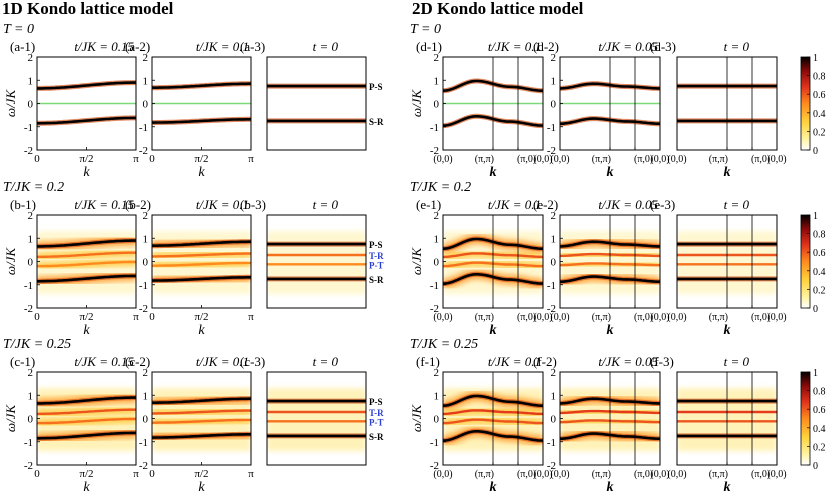  Describe the element at coordinates (22, 361) in the screenshot. I see `panel-tag: (c-1)` at that location.